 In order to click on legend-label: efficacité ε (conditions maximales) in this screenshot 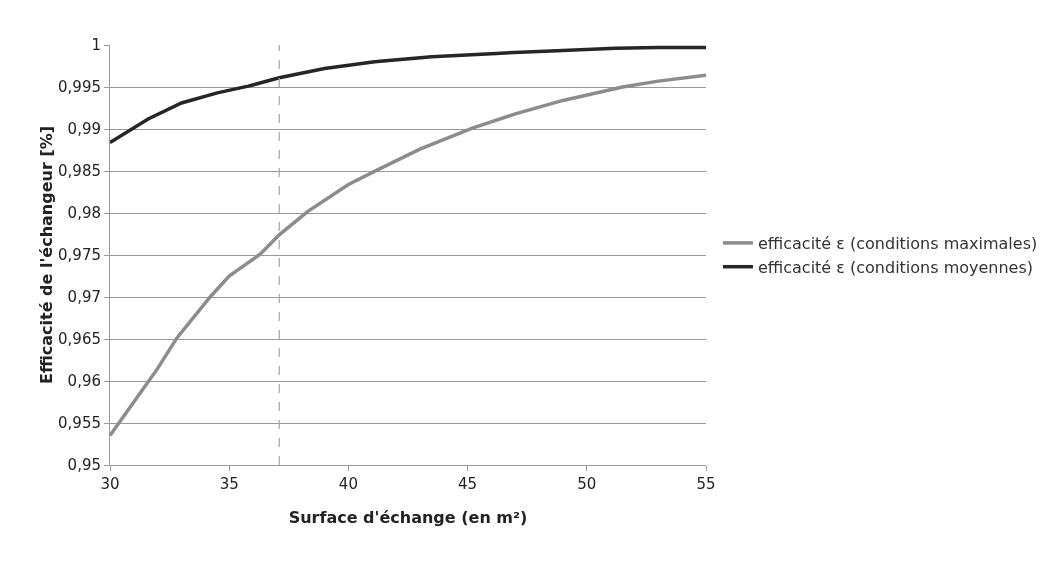, I will do `click(897, 244)`.